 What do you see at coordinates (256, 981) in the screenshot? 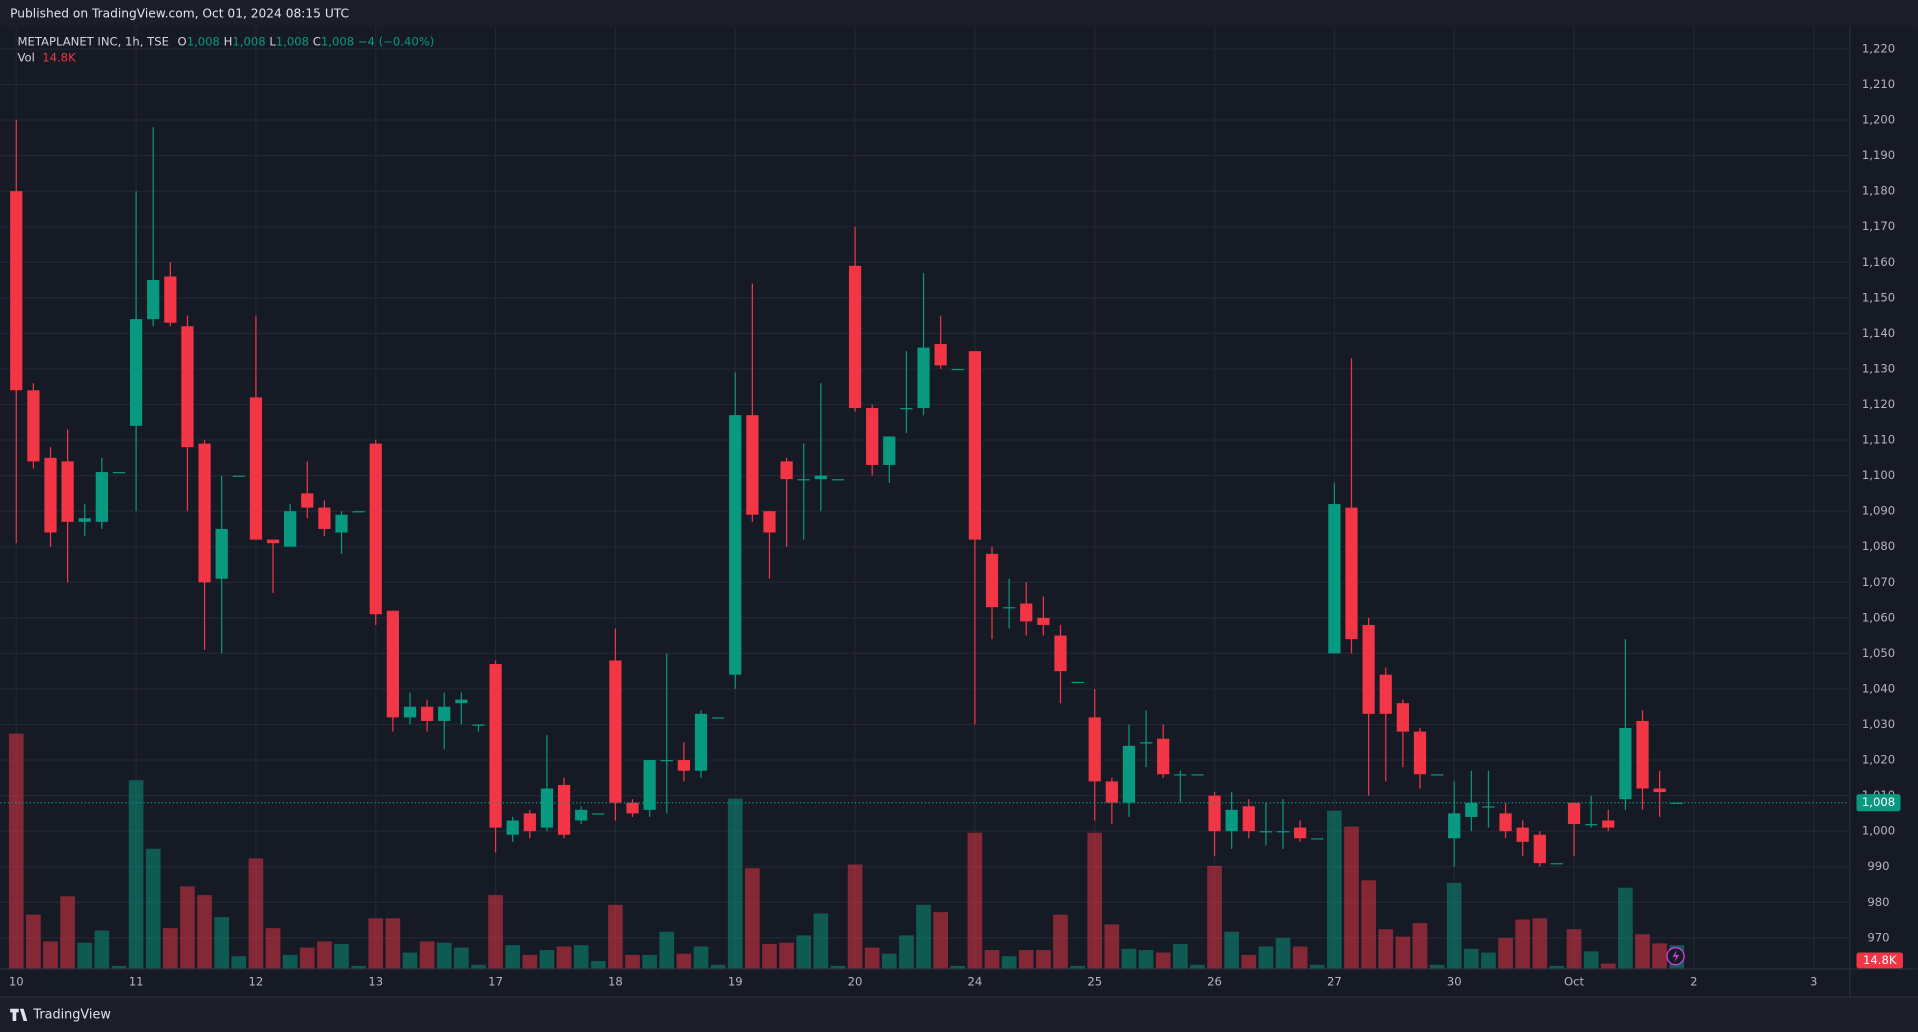
I see `x-tick-label: 12` at bounding box center [256, 981].